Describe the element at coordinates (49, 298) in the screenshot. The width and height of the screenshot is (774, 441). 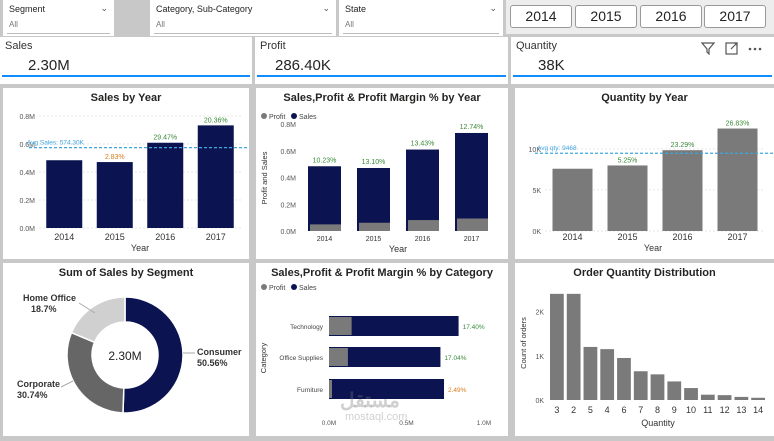
I see `slice-name-label: Home Office` at that location.